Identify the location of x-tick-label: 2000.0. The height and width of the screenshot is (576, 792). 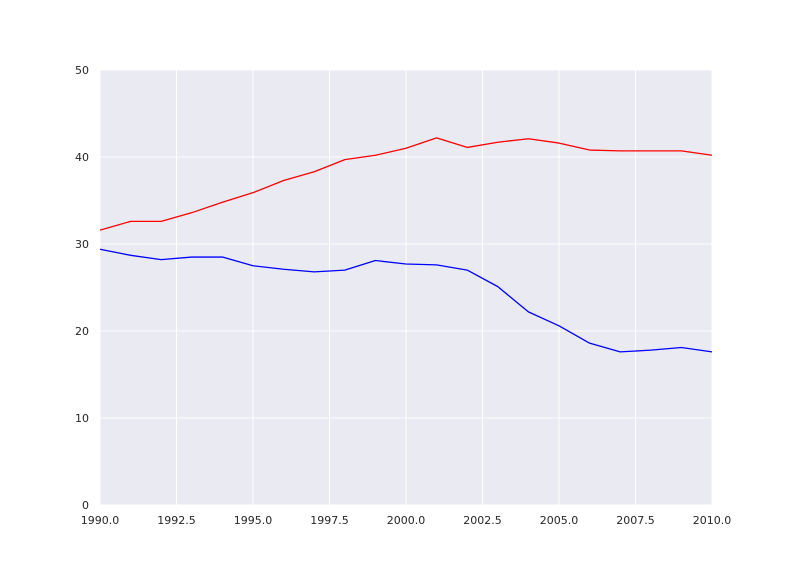
(406, 520).